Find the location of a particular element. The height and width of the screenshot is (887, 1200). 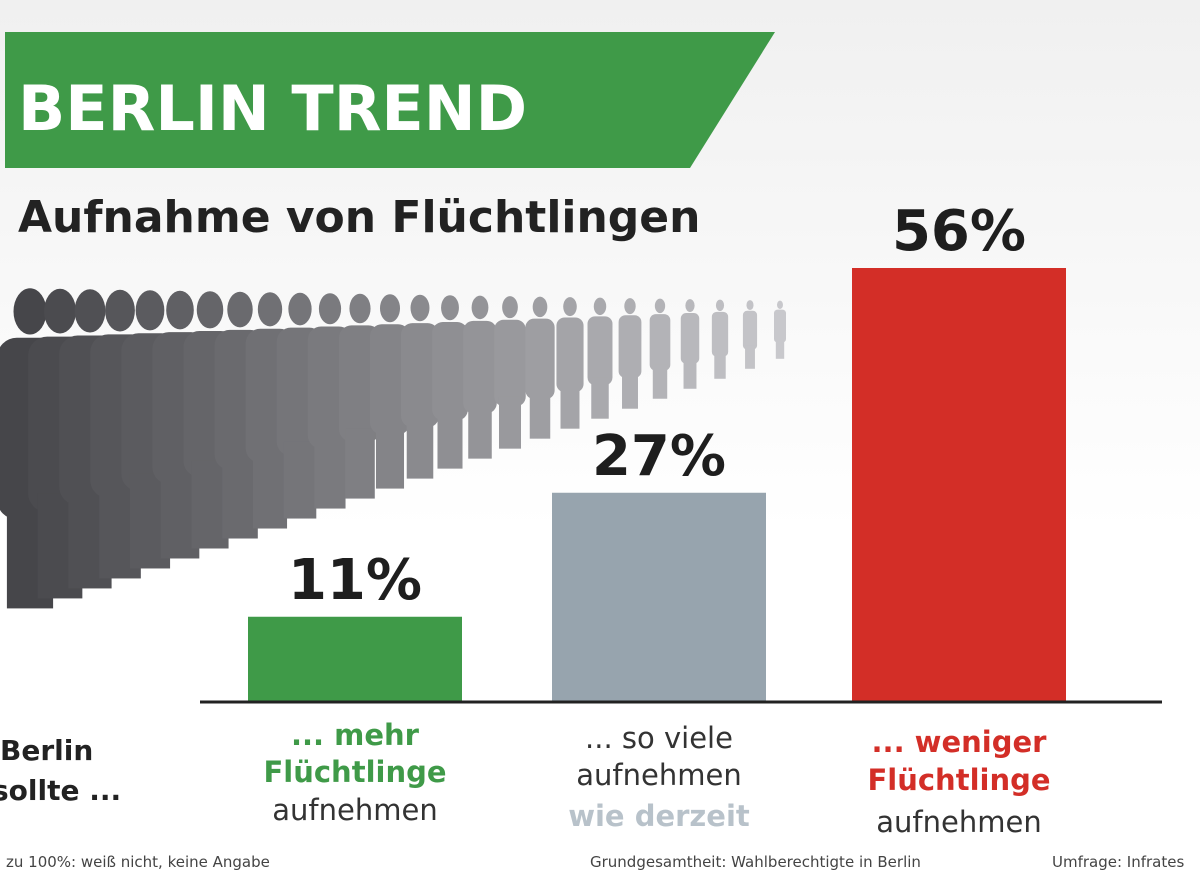

value-label: 11% is located at coordinates (355, 580).